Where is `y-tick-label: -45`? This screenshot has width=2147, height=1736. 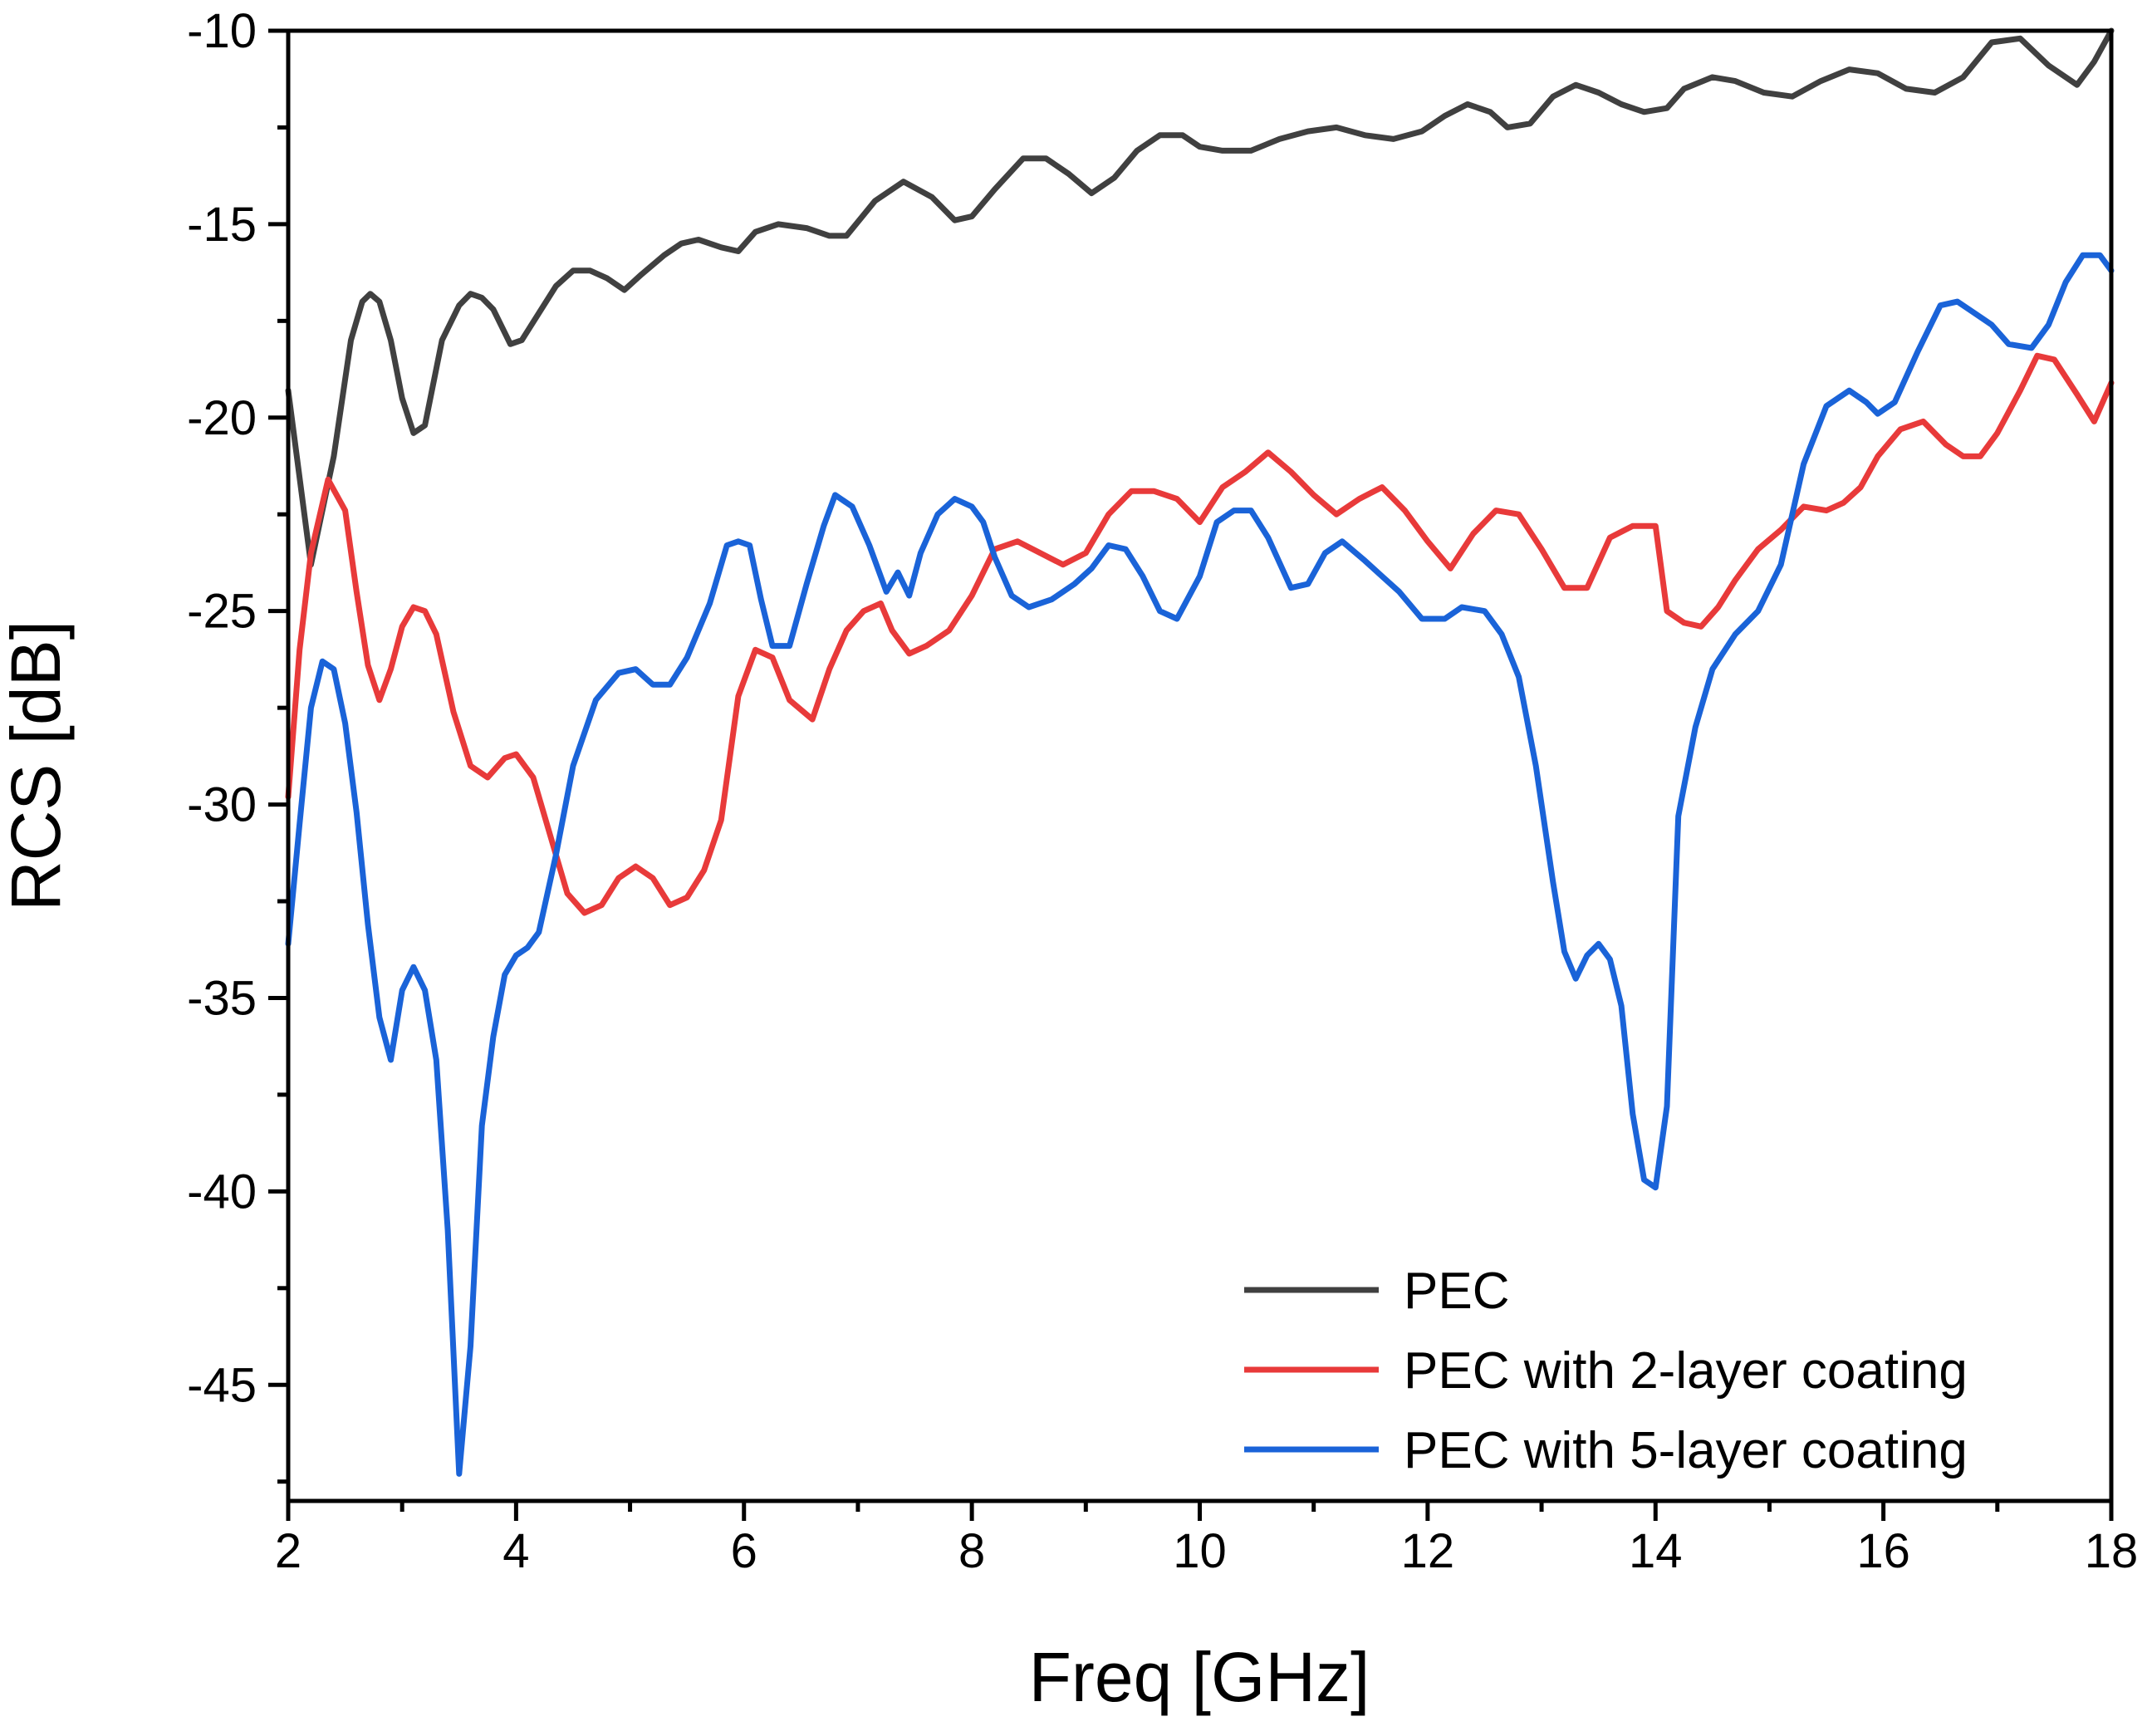
y-tick-label: -45 is located at coordinates (222, 1385).